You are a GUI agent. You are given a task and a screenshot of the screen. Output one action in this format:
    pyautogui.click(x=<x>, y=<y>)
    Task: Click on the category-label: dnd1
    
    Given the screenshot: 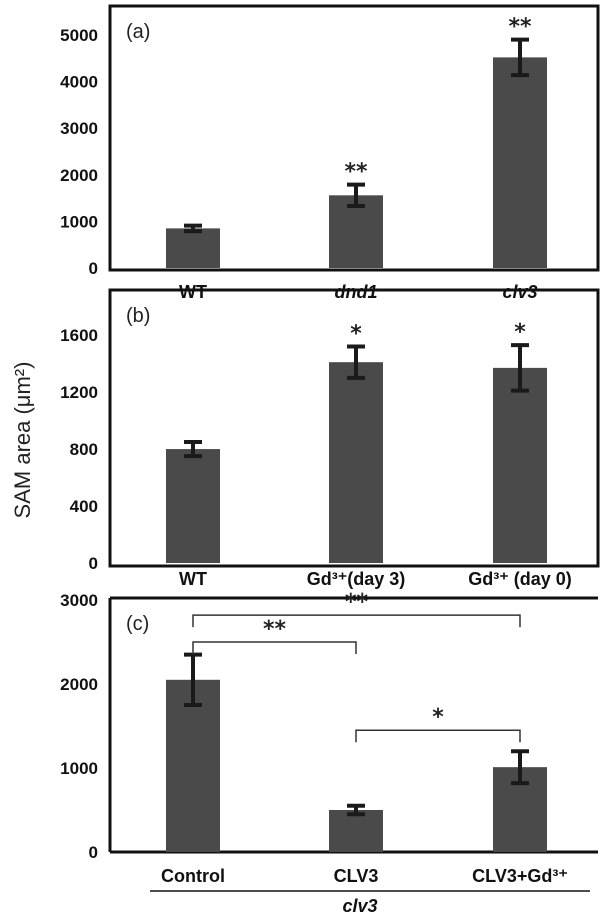 What is the action you would take?
    pyautogui.click(x=356, y=292)
    